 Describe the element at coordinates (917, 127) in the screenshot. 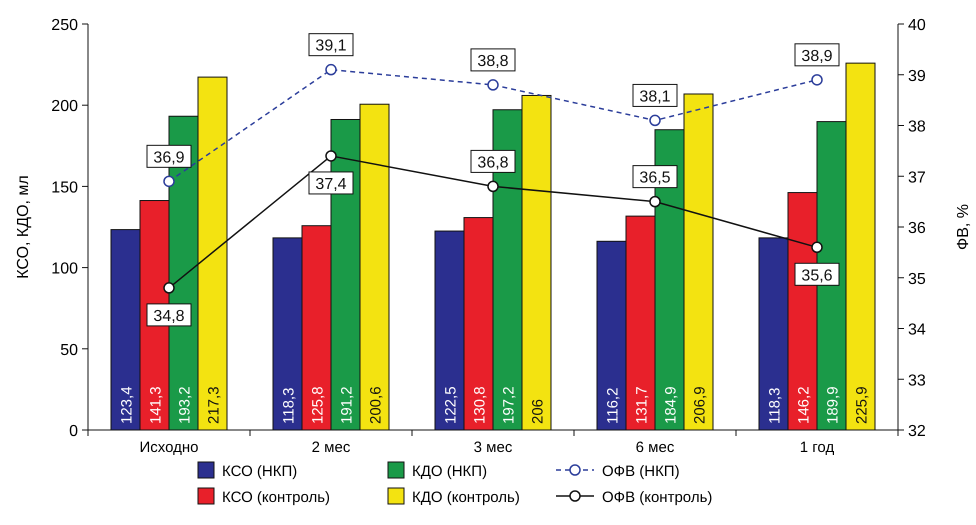

I see `y2-tick-label: 38` at that location.